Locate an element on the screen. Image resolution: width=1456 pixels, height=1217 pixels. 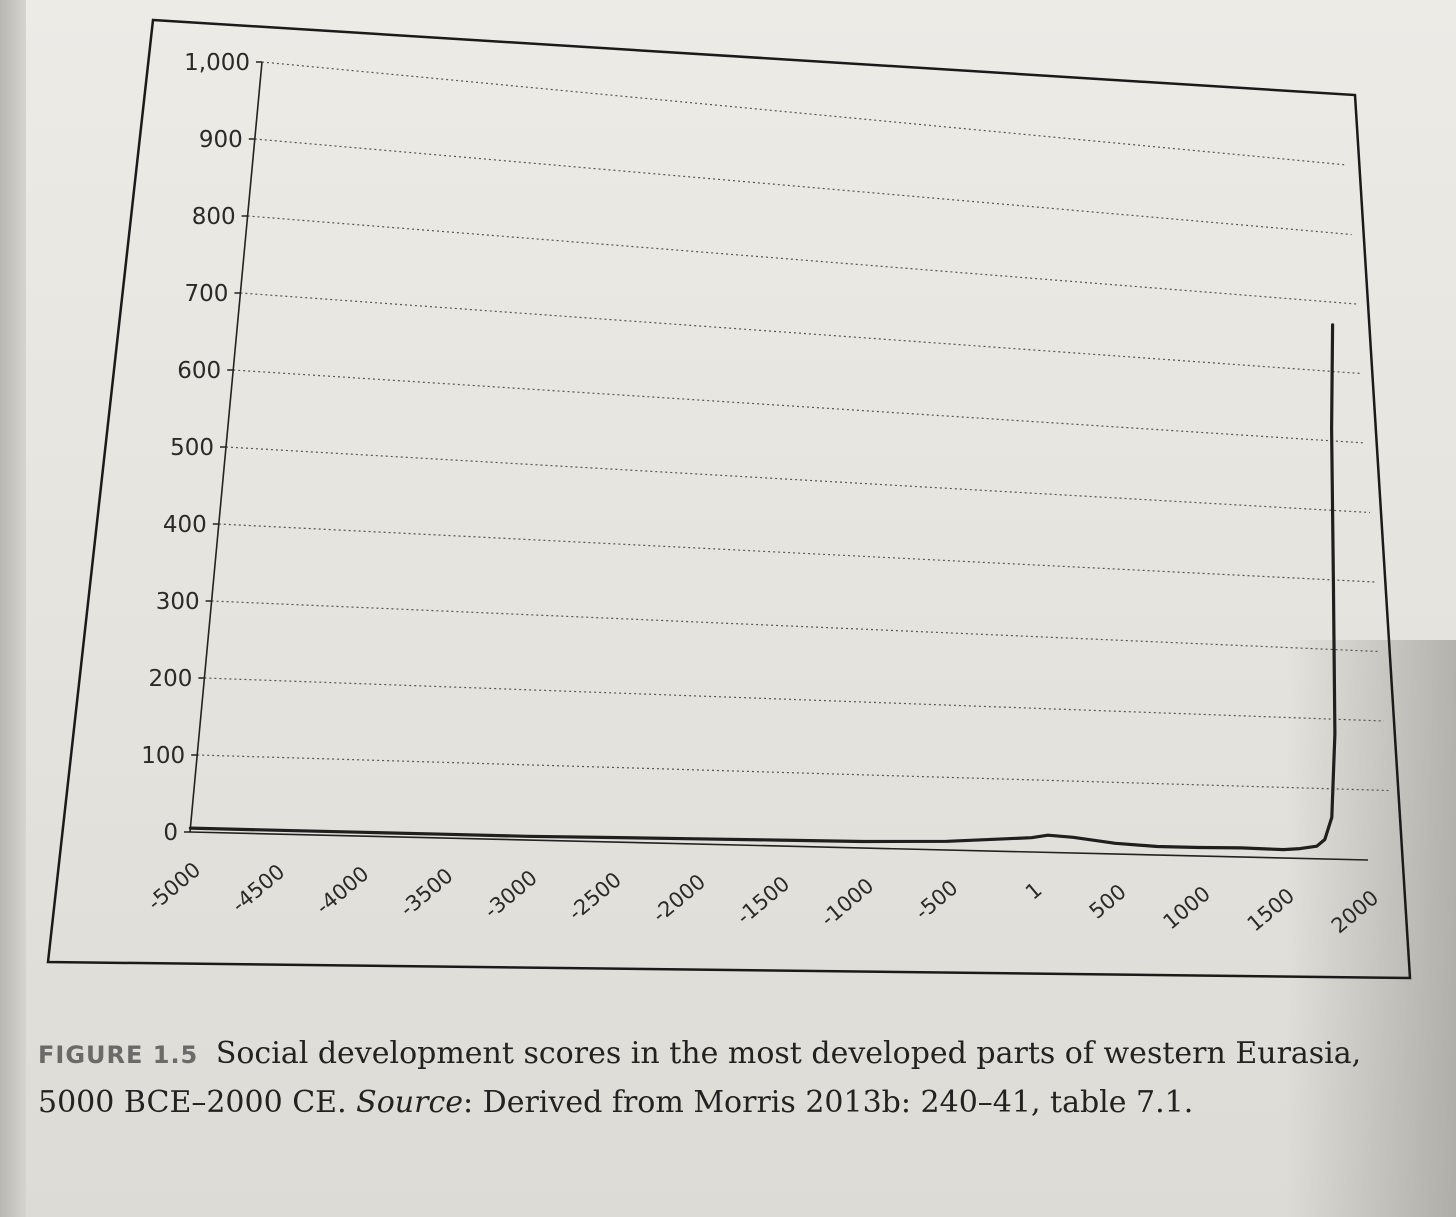
x-tick-label: -4000 is located at coordinates (342, 890).